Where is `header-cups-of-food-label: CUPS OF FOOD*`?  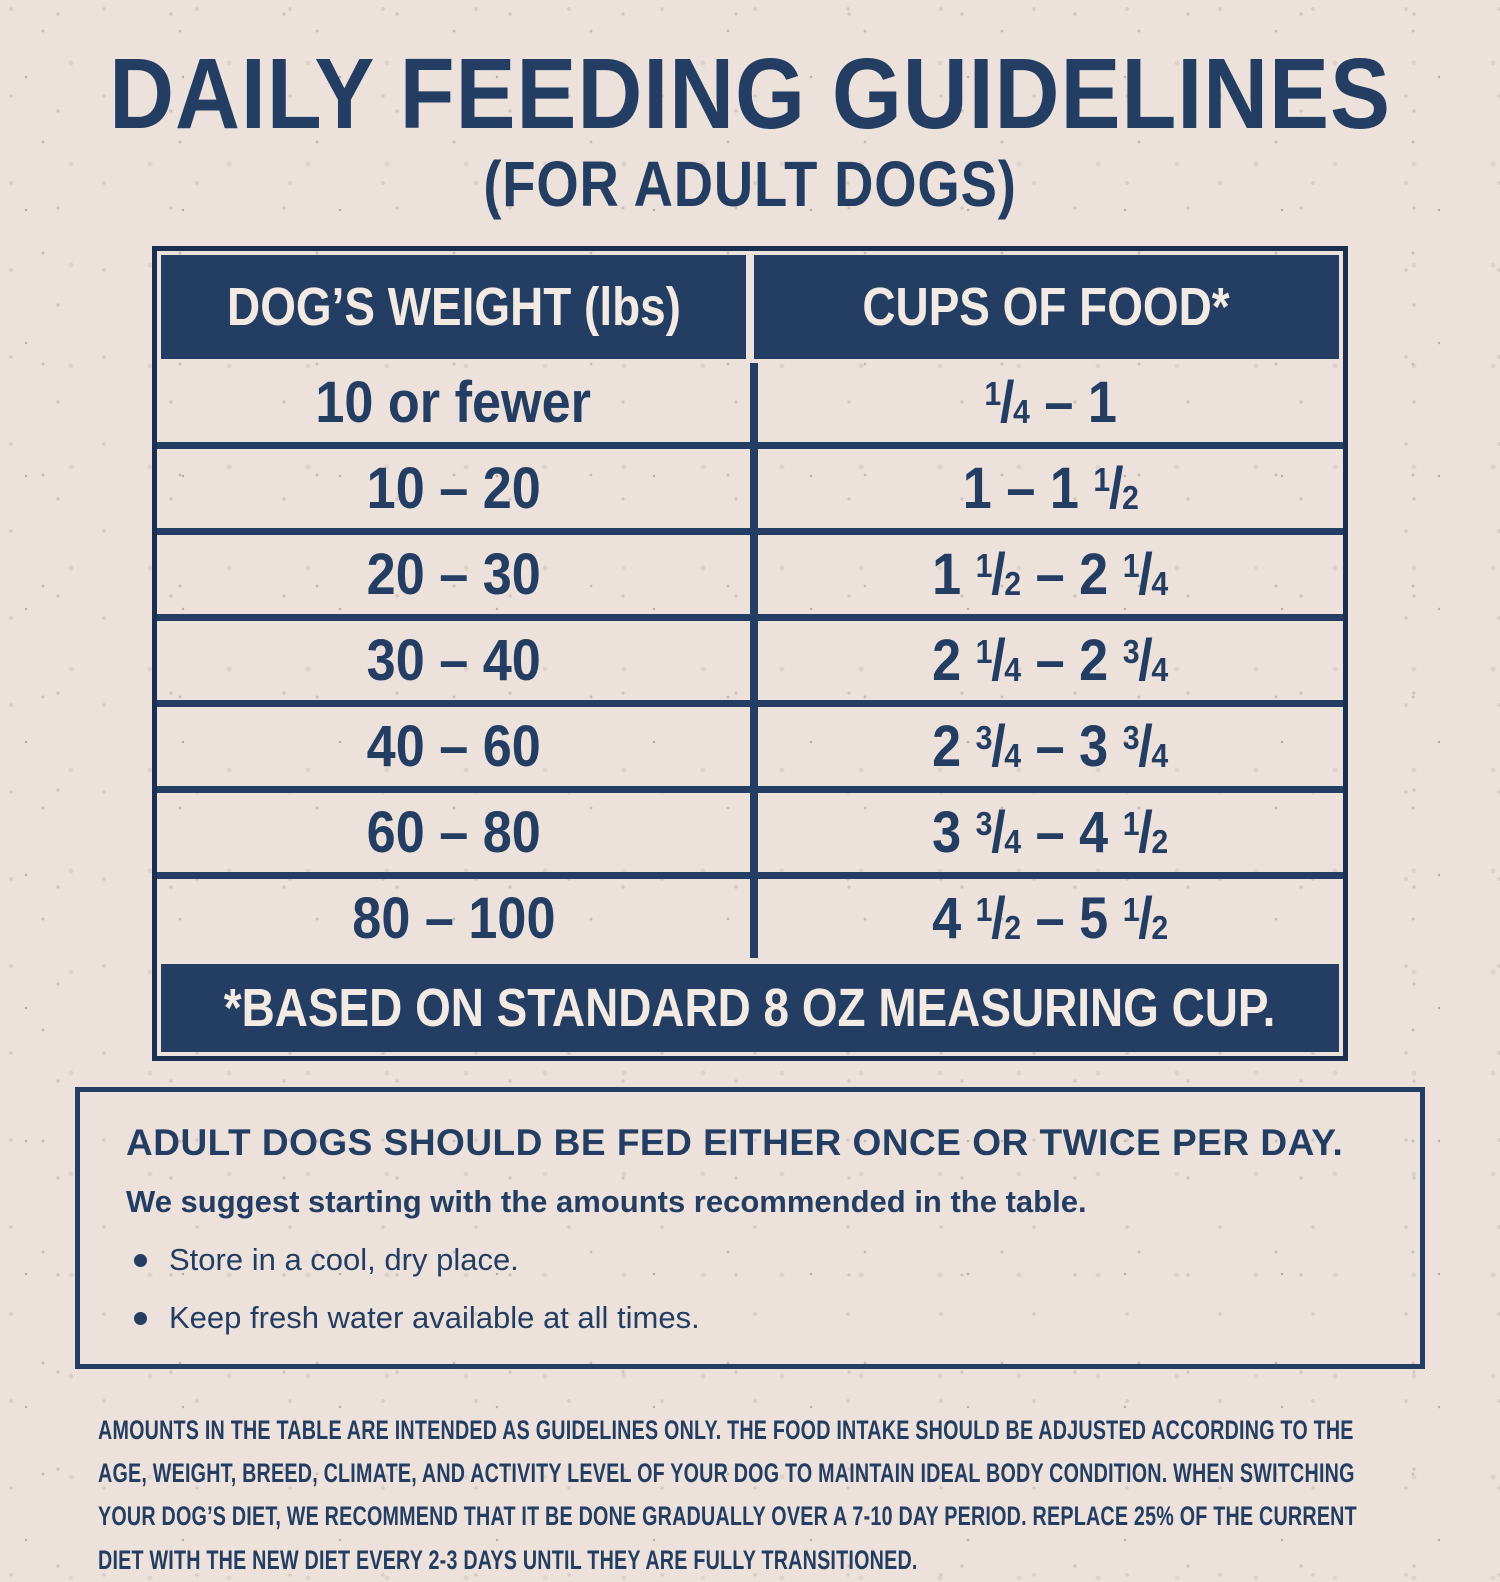 header-cups-of-food-label: CUPS OF FOOD* is located at coordinates (1046, 307).